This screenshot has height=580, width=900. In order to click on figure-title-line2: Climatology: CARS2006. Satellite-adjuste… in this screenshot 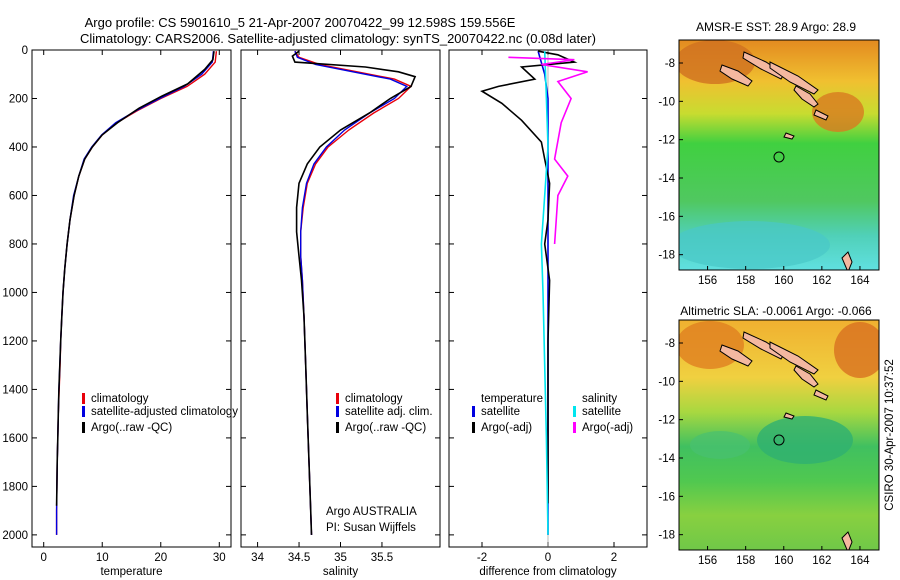, I will do `click(338, 38)`.